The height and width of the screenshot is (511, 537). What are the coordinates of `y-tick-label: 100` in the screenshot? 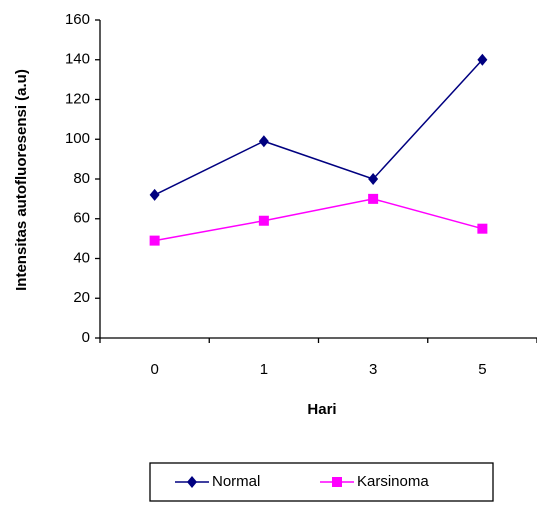 It's located at (77, 138).